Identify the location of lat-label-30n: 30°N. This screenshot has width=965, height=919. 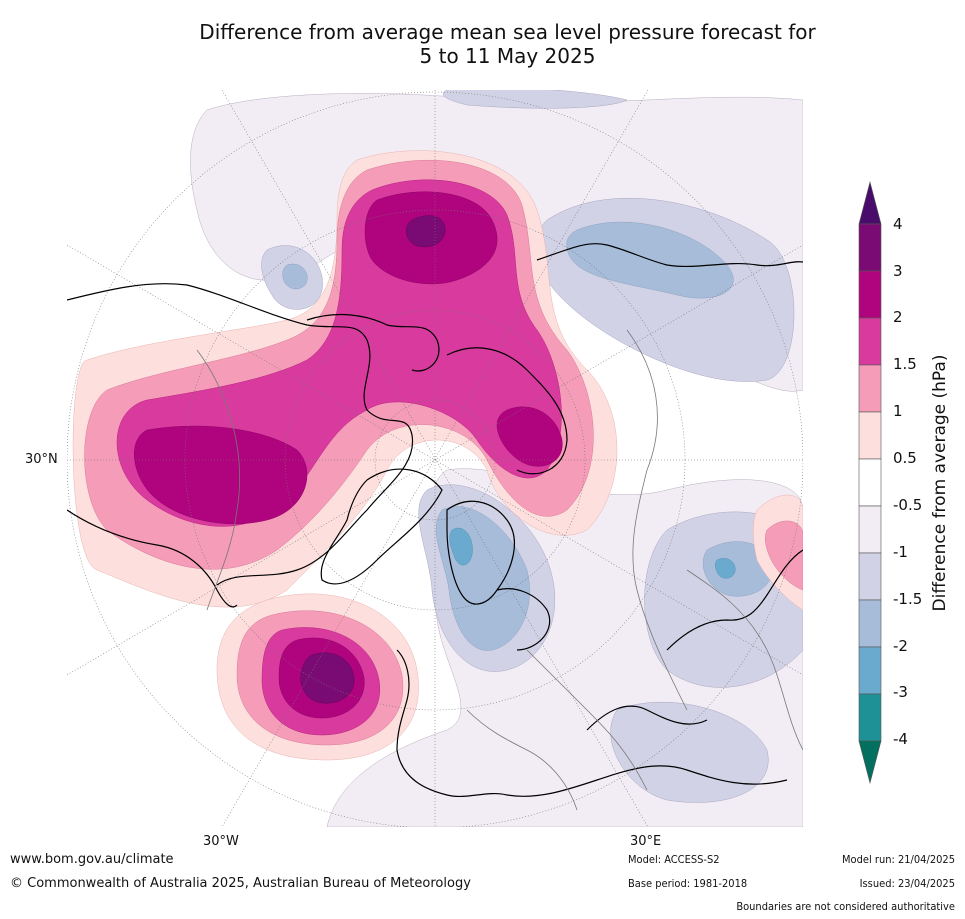
(41, 459).